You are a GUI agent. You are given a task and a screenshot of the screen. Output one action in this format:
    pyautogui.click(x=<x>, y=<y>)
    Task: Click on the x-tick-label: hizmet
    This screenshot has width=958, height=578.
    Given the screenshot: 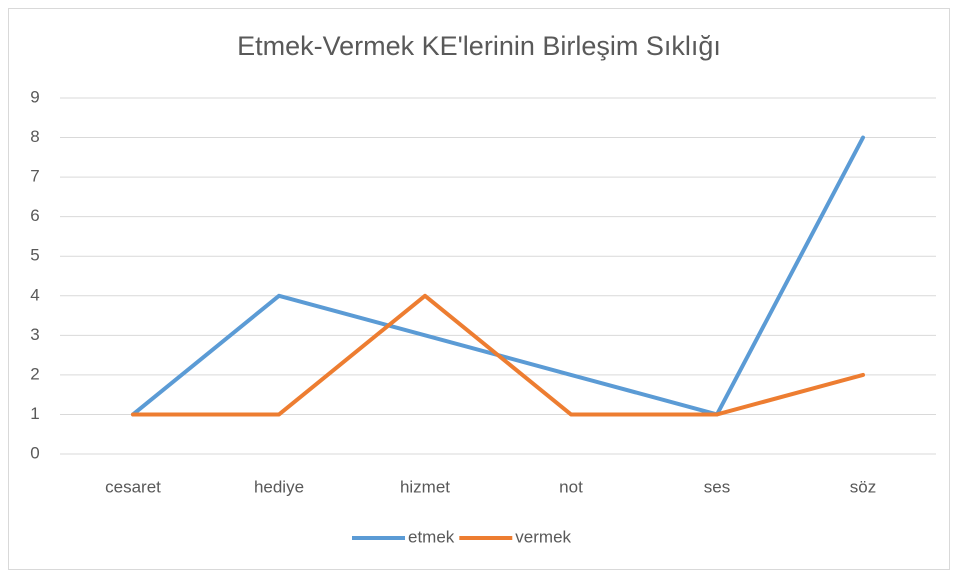 What is the action you would take?
    pyautogui.click(x=425, y=486)
    